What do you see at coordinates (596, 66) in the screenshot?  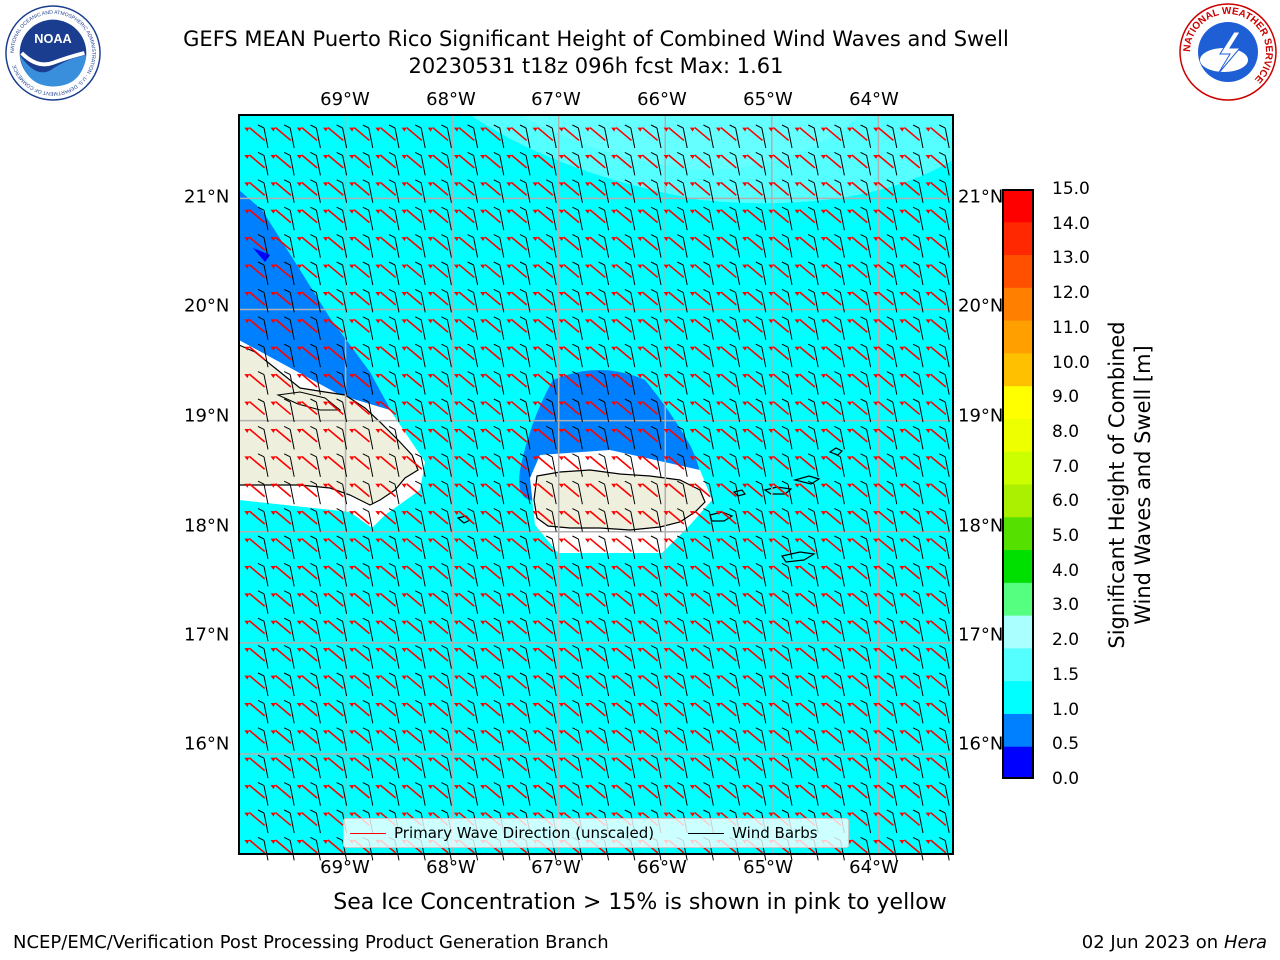 I see `chart-subtitle: 20230531 t18z 096h fcst Max: 1.61` at bounding box center [596, 66].